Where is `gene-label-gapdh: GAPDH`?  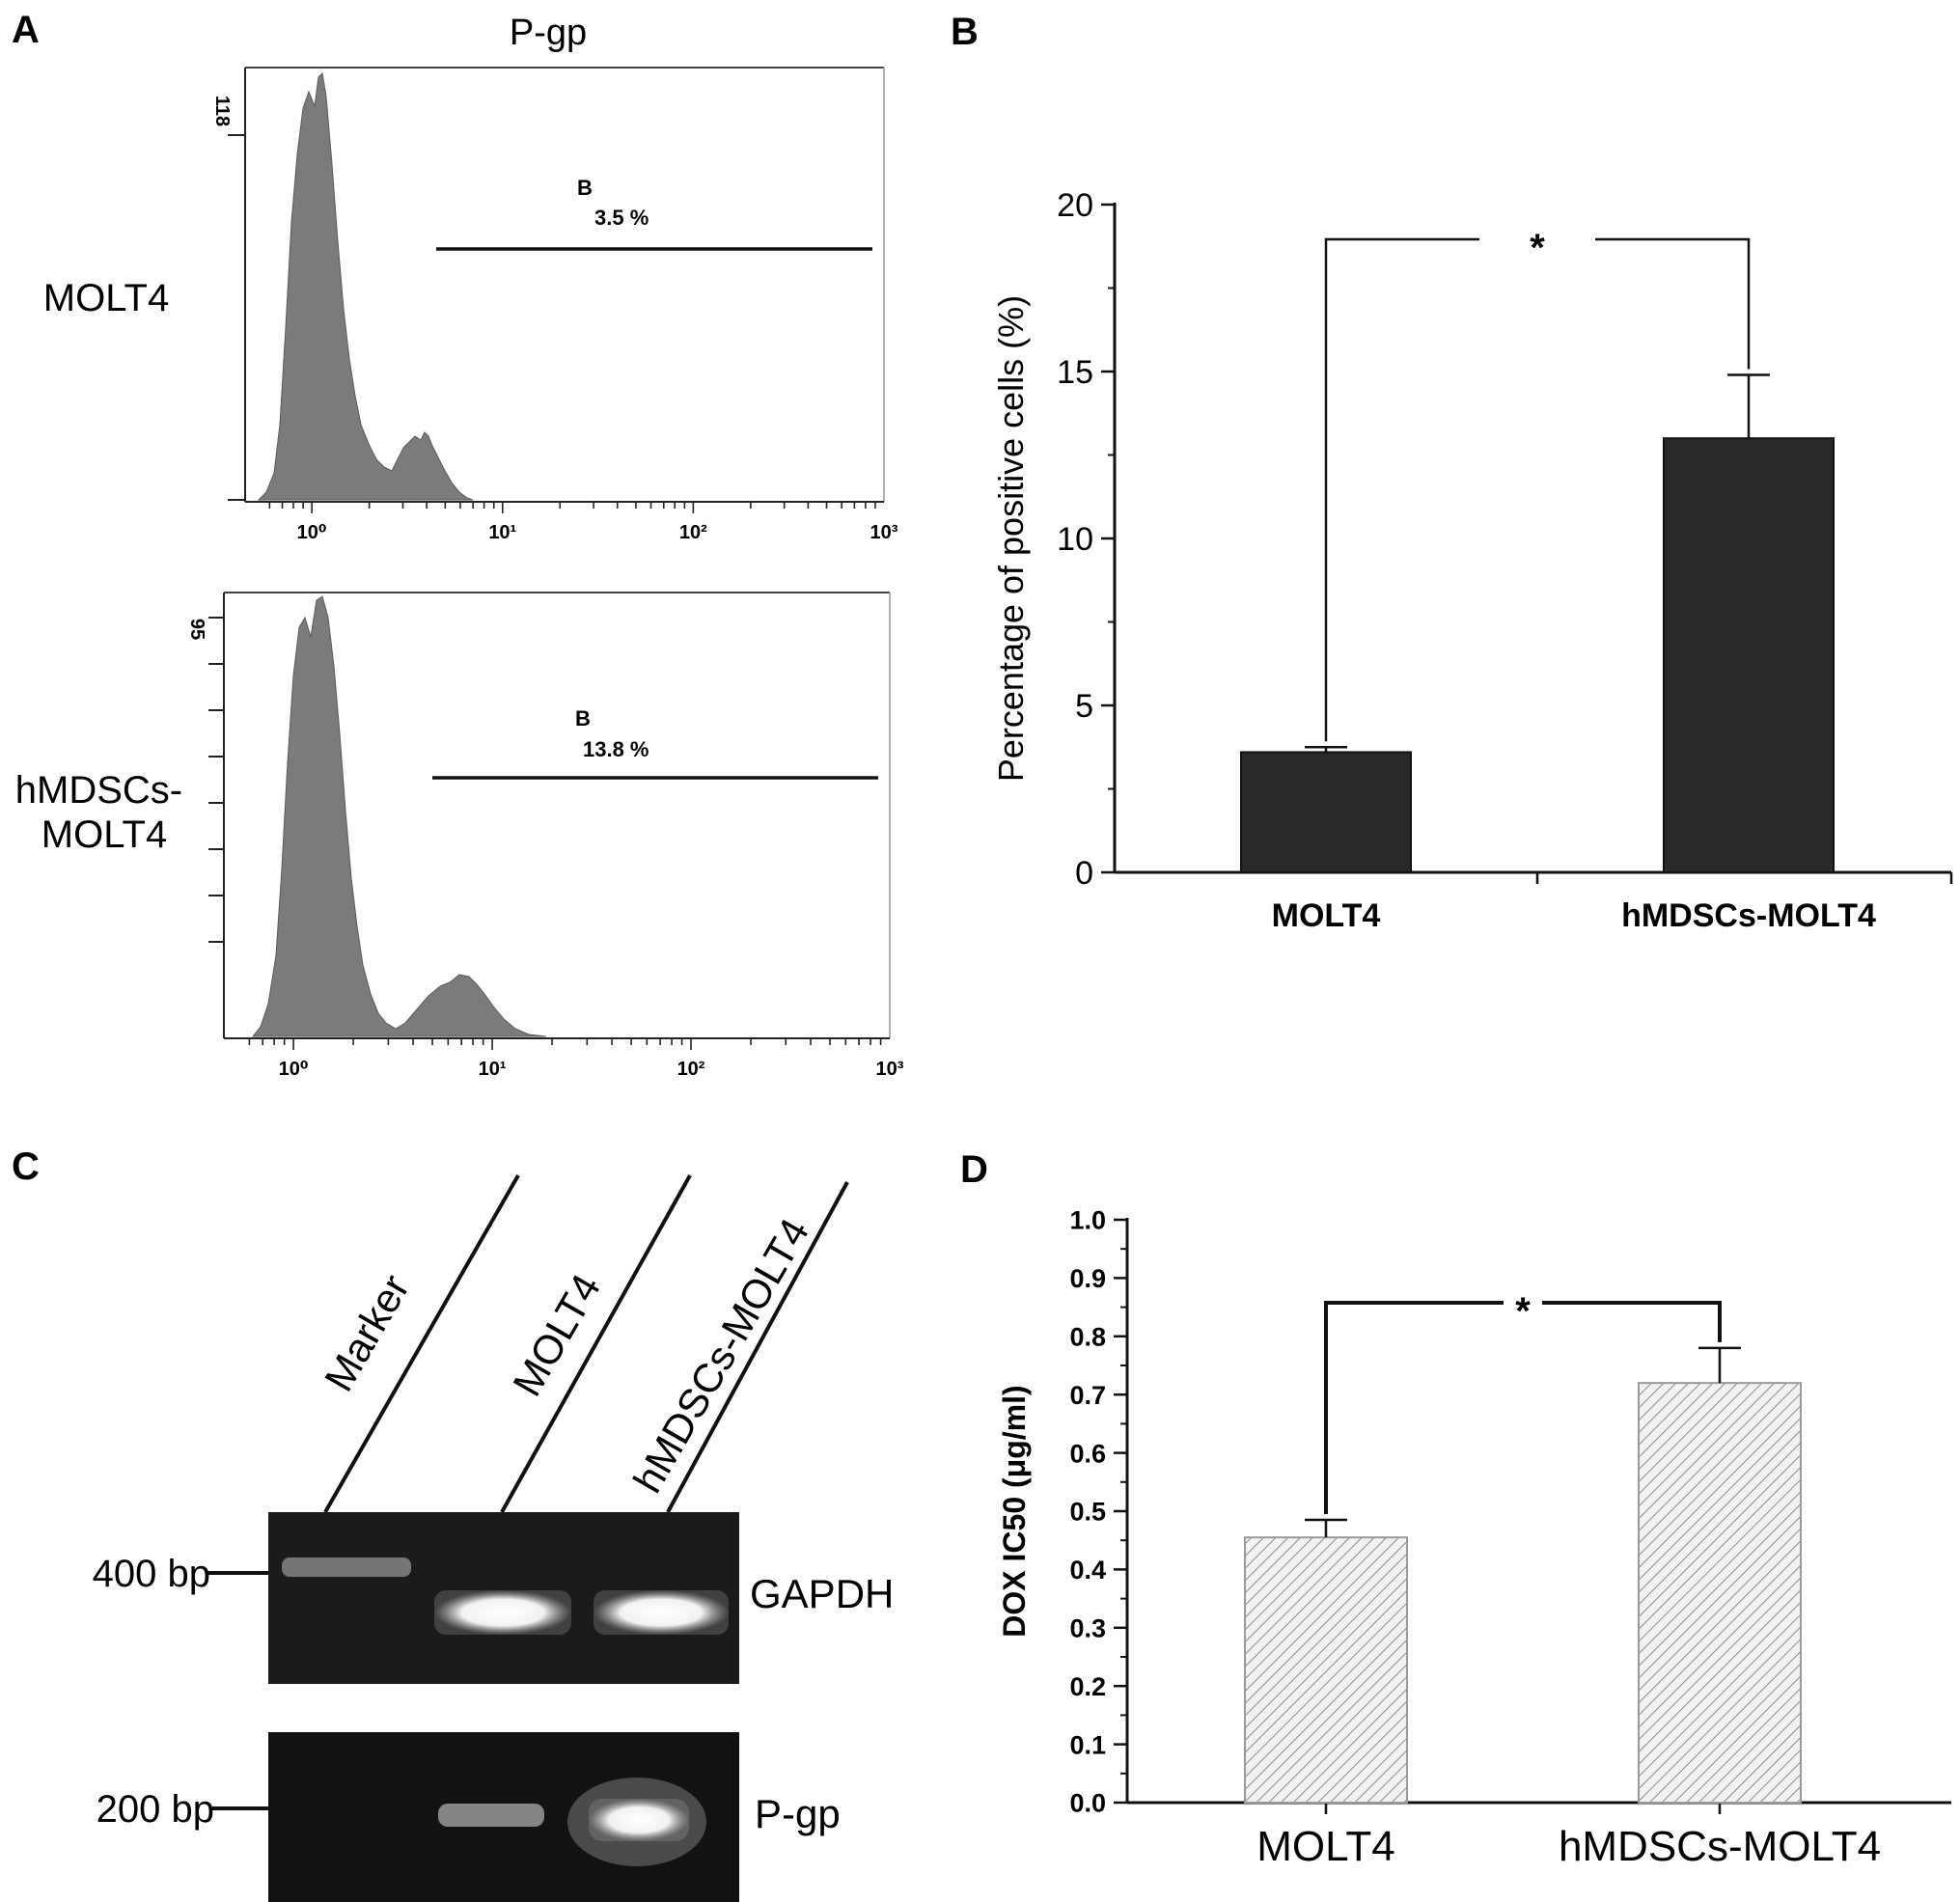
gene-label-gapdh: GAPDH is located at coordinates (822, 1593).